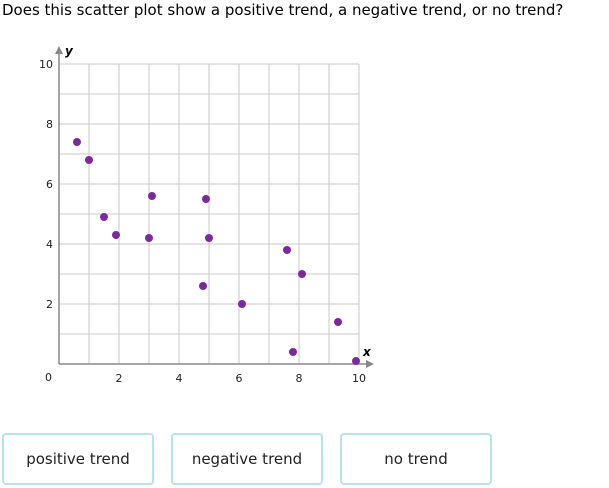  I want to click on x-tick-label: 10, so click(359, 378).